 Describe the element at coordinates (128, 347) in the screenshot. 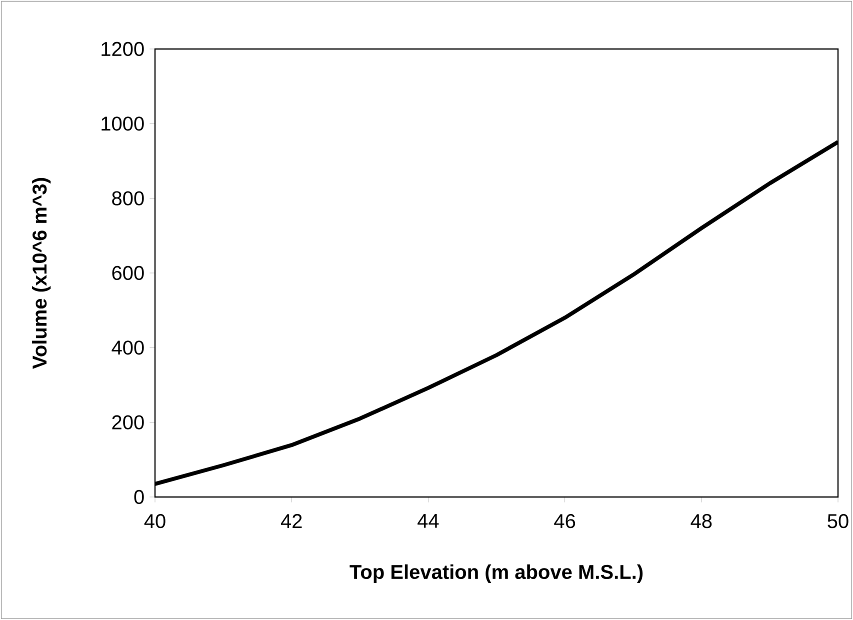

I see `y-tick-label: 400` at that location.